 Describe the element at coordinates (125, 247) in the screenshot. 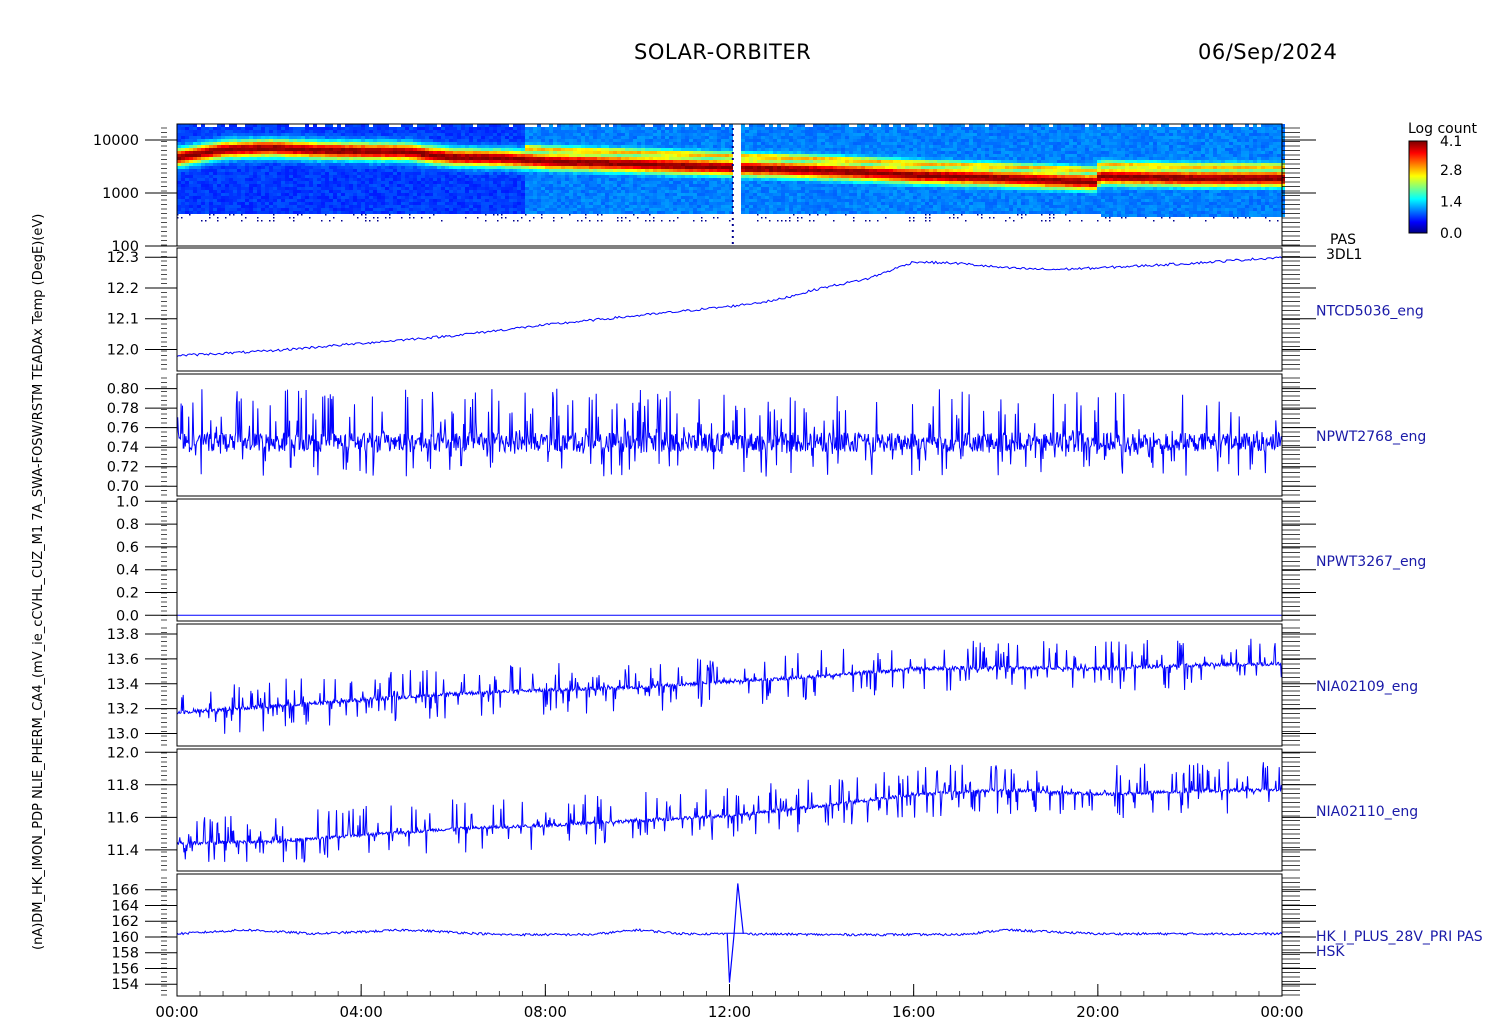

I see `y-tick-label: 100` at that location.